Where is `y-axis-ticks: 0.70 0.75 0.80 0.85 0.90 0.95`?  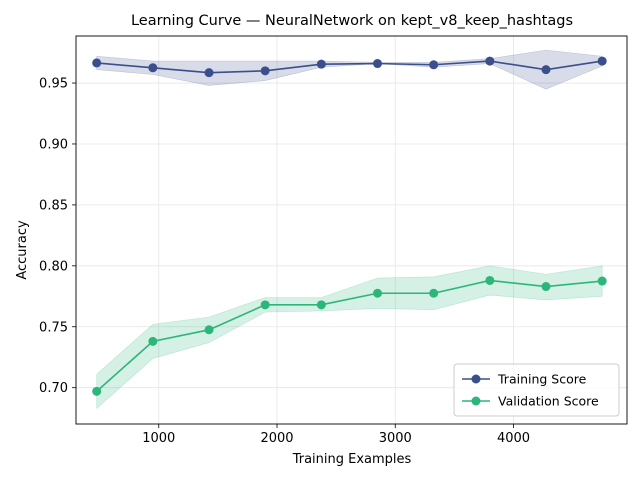 y-axis-ticks: 0.70 0.75 0.80 0.85 0.90 0.95 is located at coordinates (57, 236).